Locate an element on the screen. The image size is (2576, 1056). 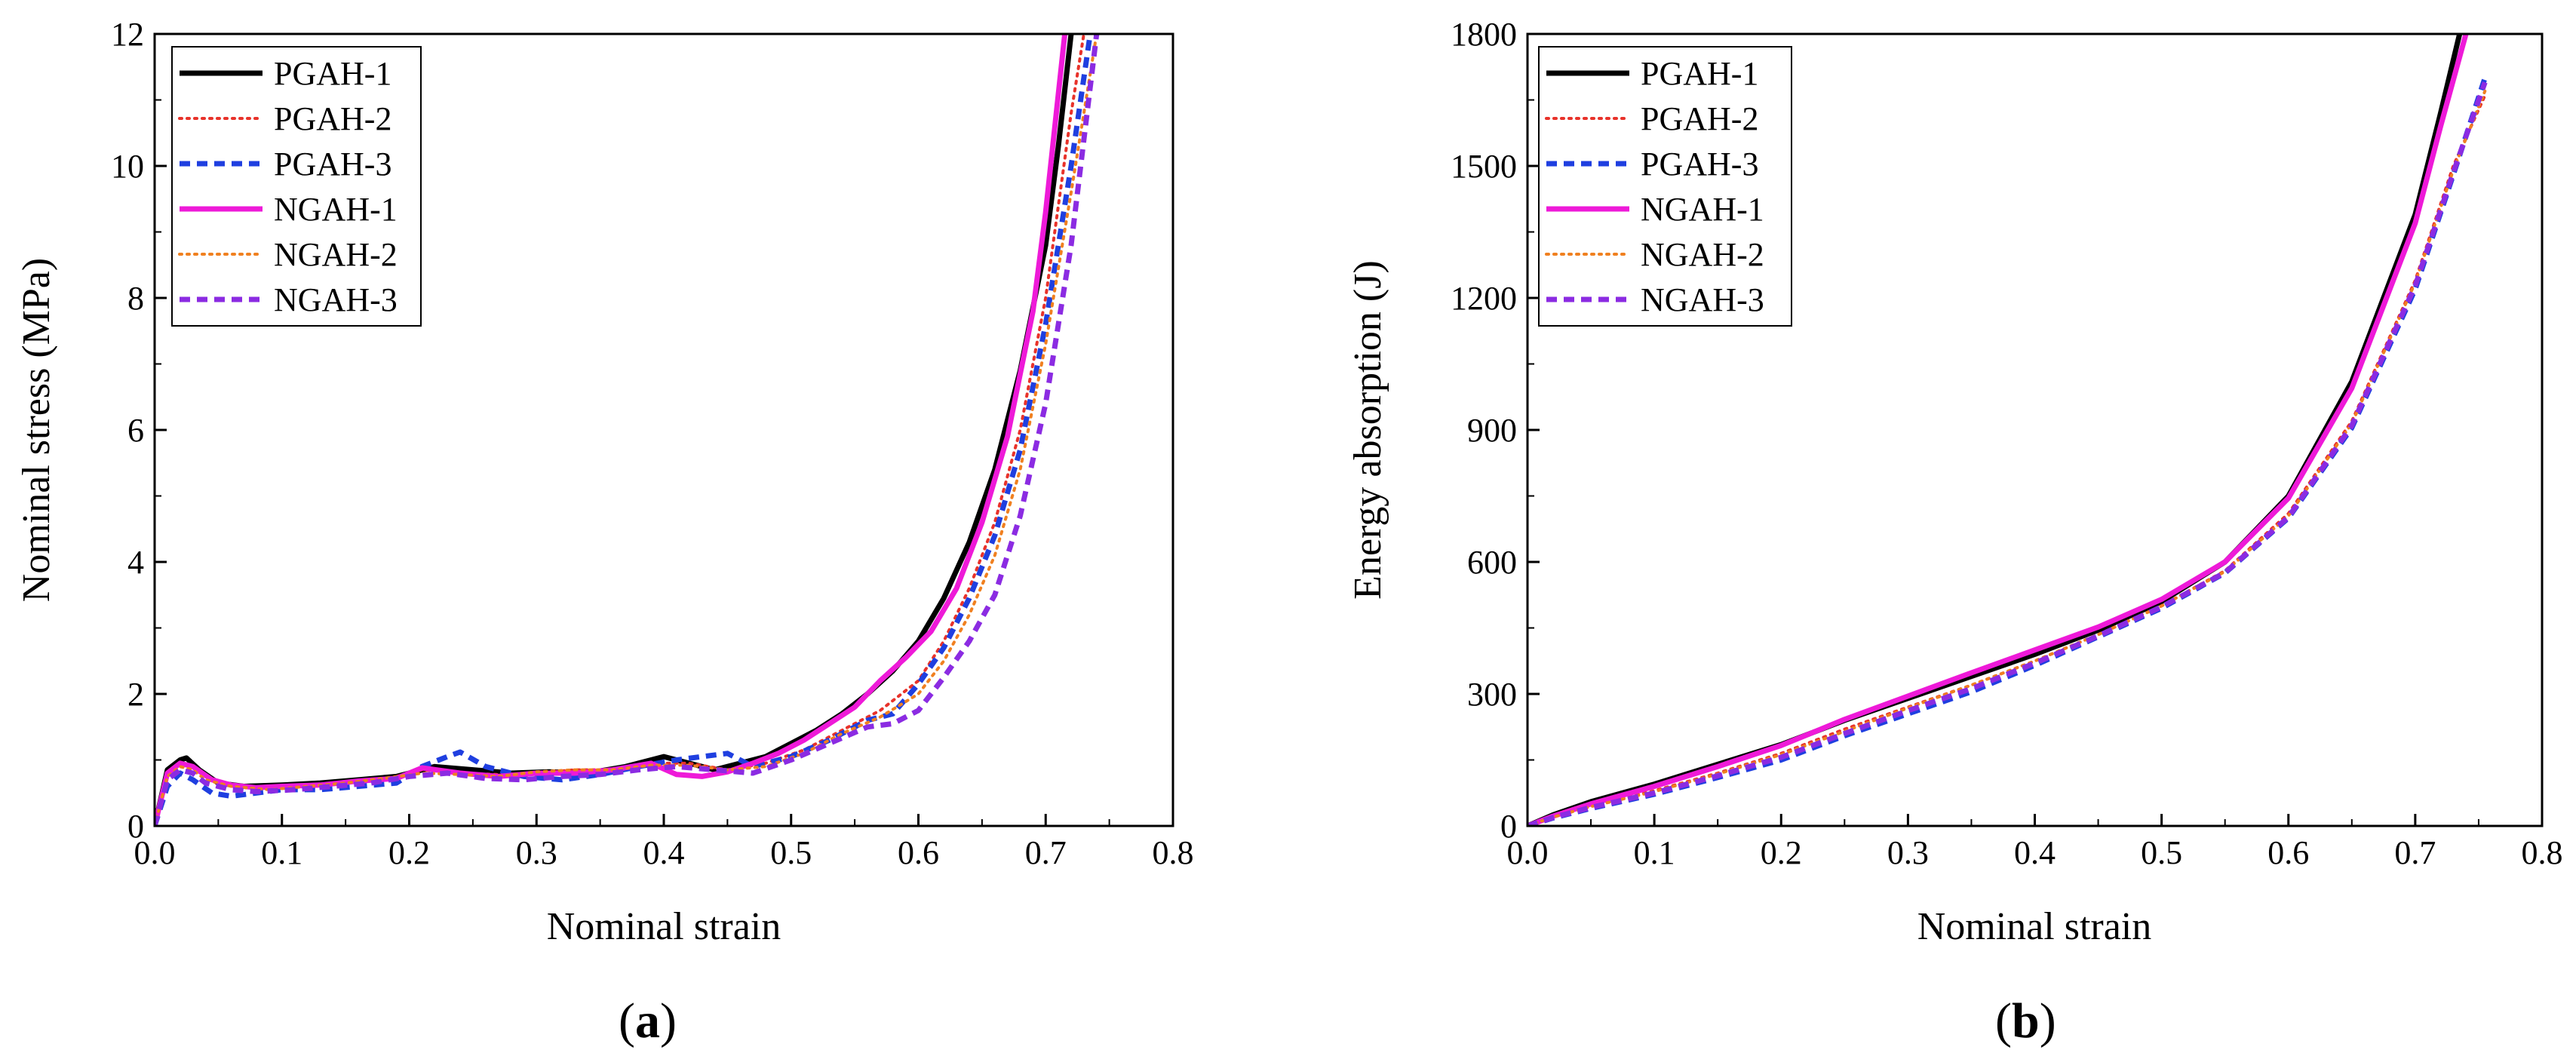
panel-b-x-tick-label: 0.7 is located at coordinates (2415, 852).